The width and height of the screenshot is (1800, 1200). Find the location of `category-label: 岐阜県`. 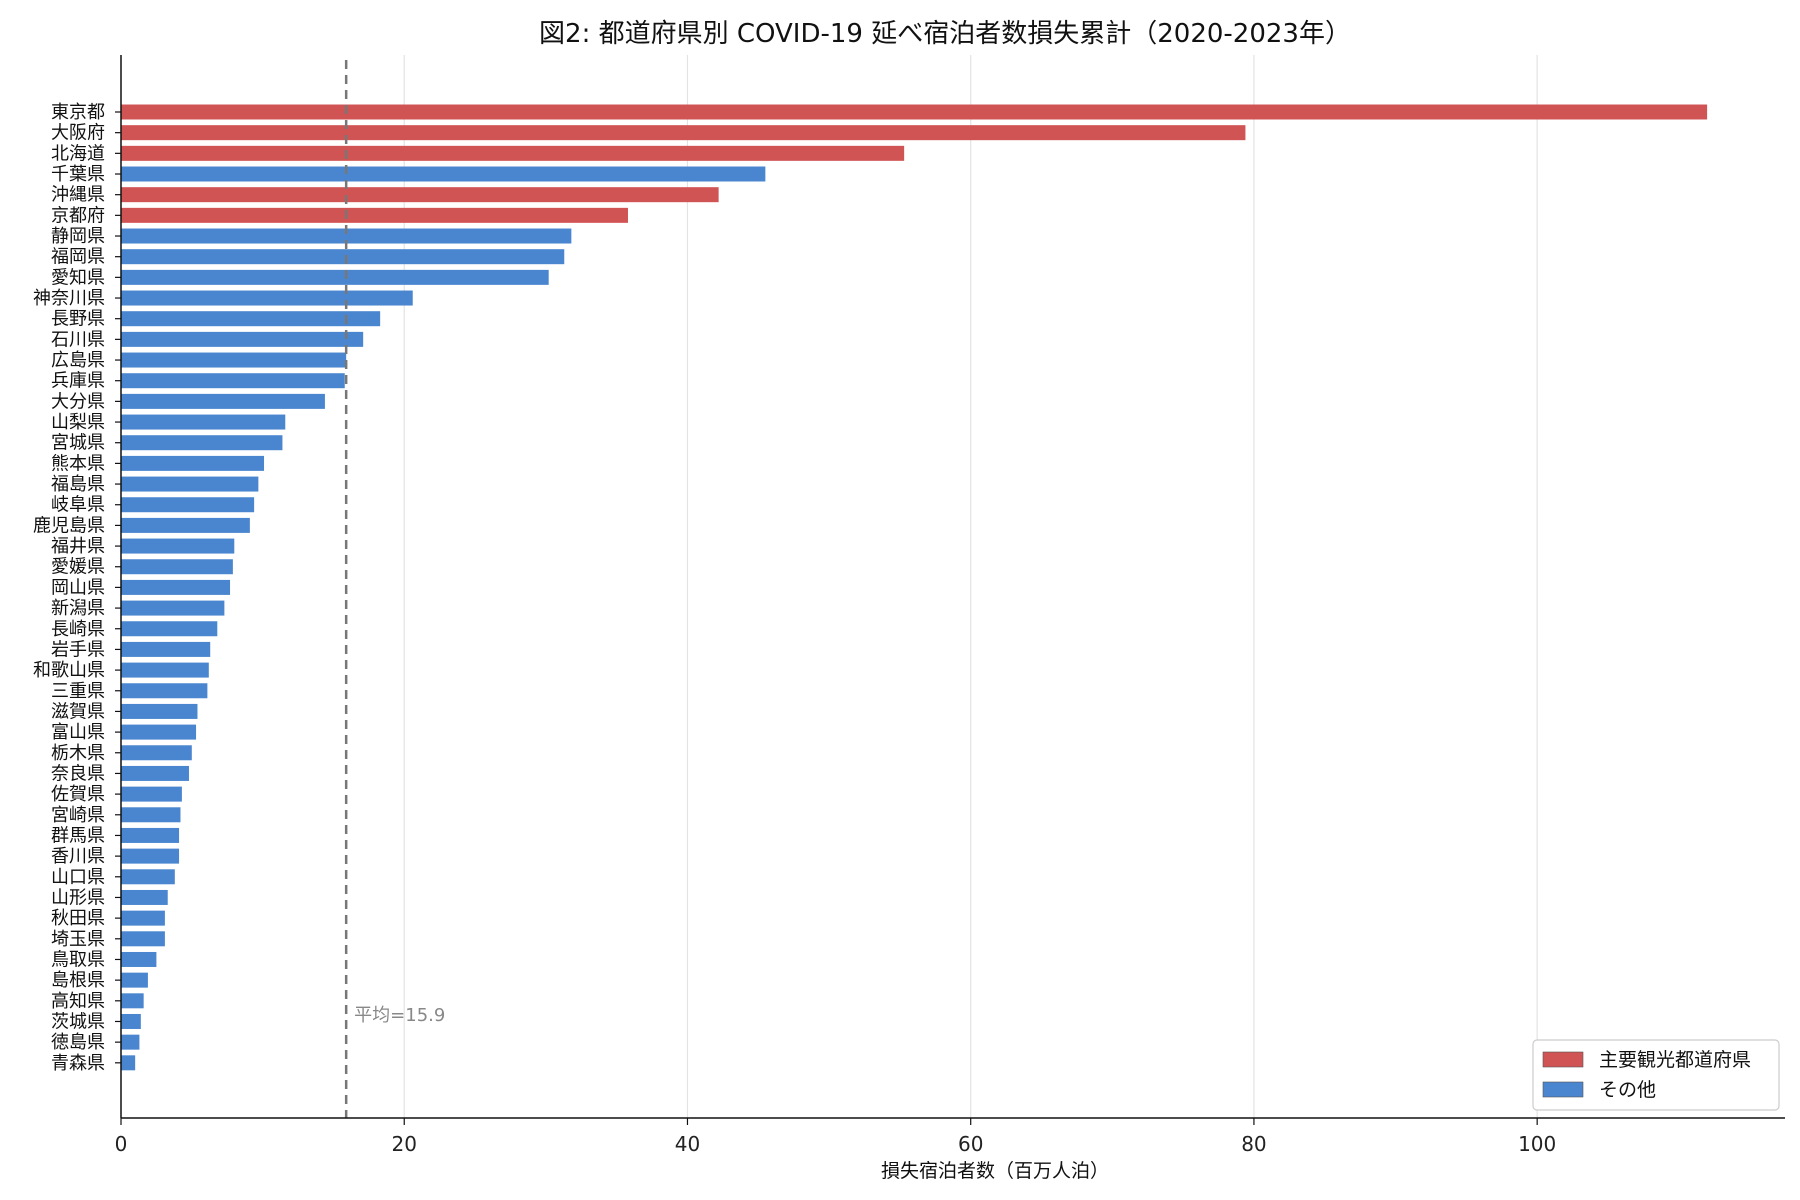

category-label: 岐阜県 is located at coordinates (78, 505).